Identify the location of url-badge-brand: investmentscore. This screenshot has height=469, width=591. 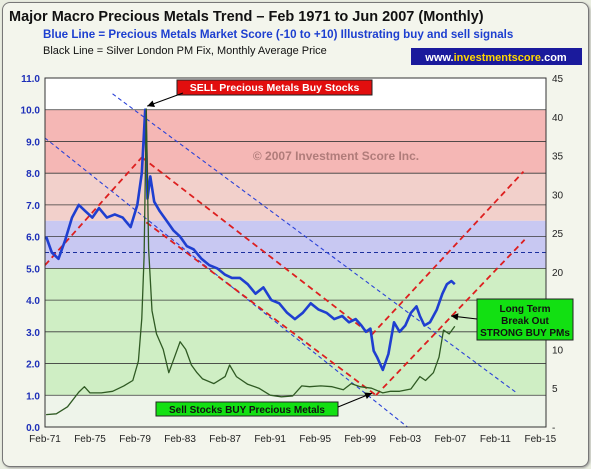
(497, 58).